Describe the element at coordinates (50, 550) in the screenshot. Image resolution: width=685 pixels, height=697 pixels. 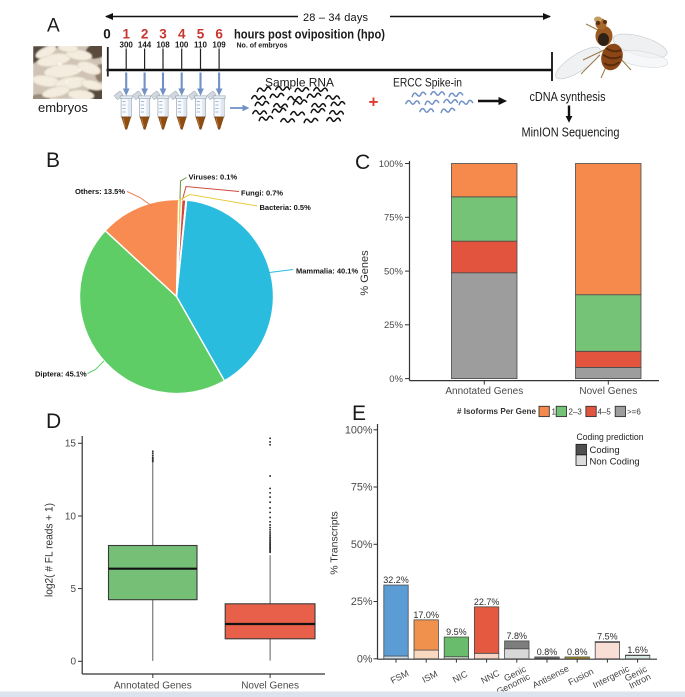
I see `svg-text: log2( # FL reads + 1)` at that location.